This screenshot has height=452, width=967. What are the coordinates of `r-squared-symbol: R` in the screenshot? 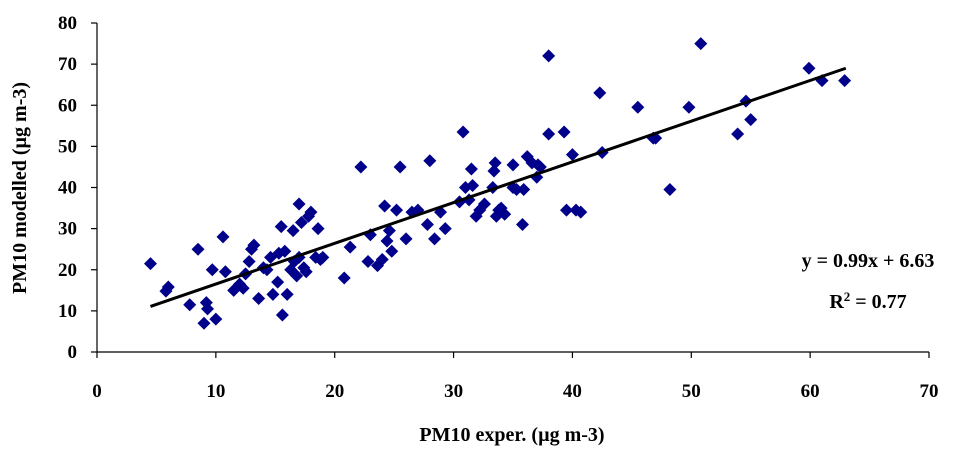 It's located at (836, 302).